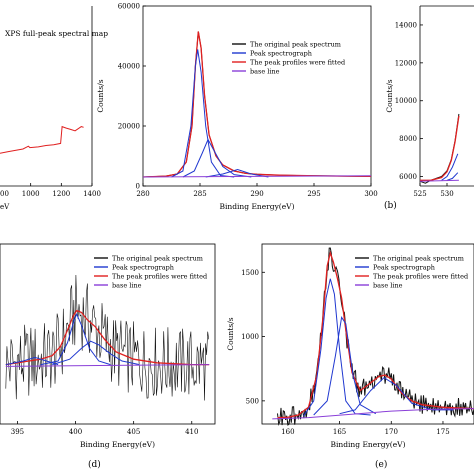 The height and width of the screenshot is (474, 474). What do you see at coordinates (191, 432) in the screenshot?
I see `panel-d-x-tick-label: 410` at bounding box center [191, 432].